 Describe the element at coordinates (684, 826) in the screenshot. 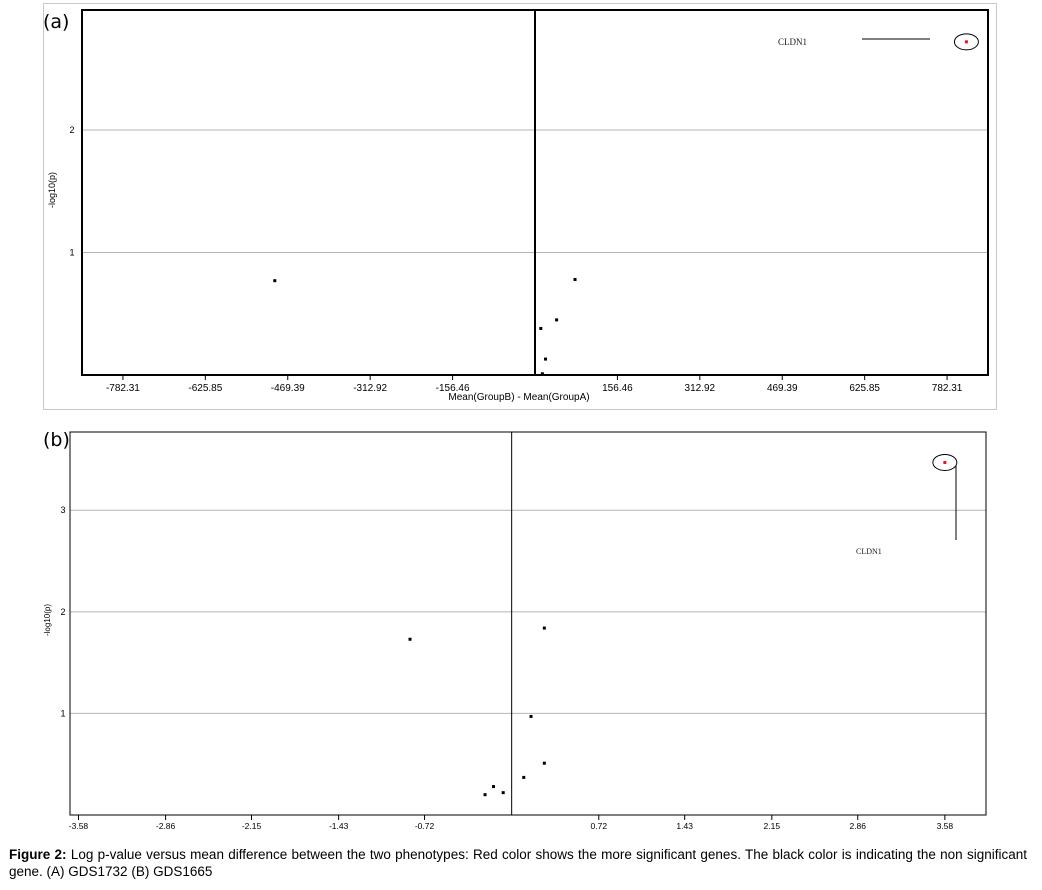

I see `panel-b-xtick-label: 1.43` at that location.